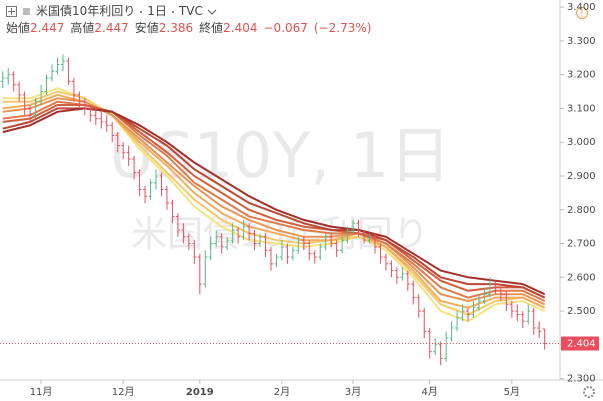 The width and height of the screenshot is (603, 401). I want to click on interval: 1日, so click(157, 11).